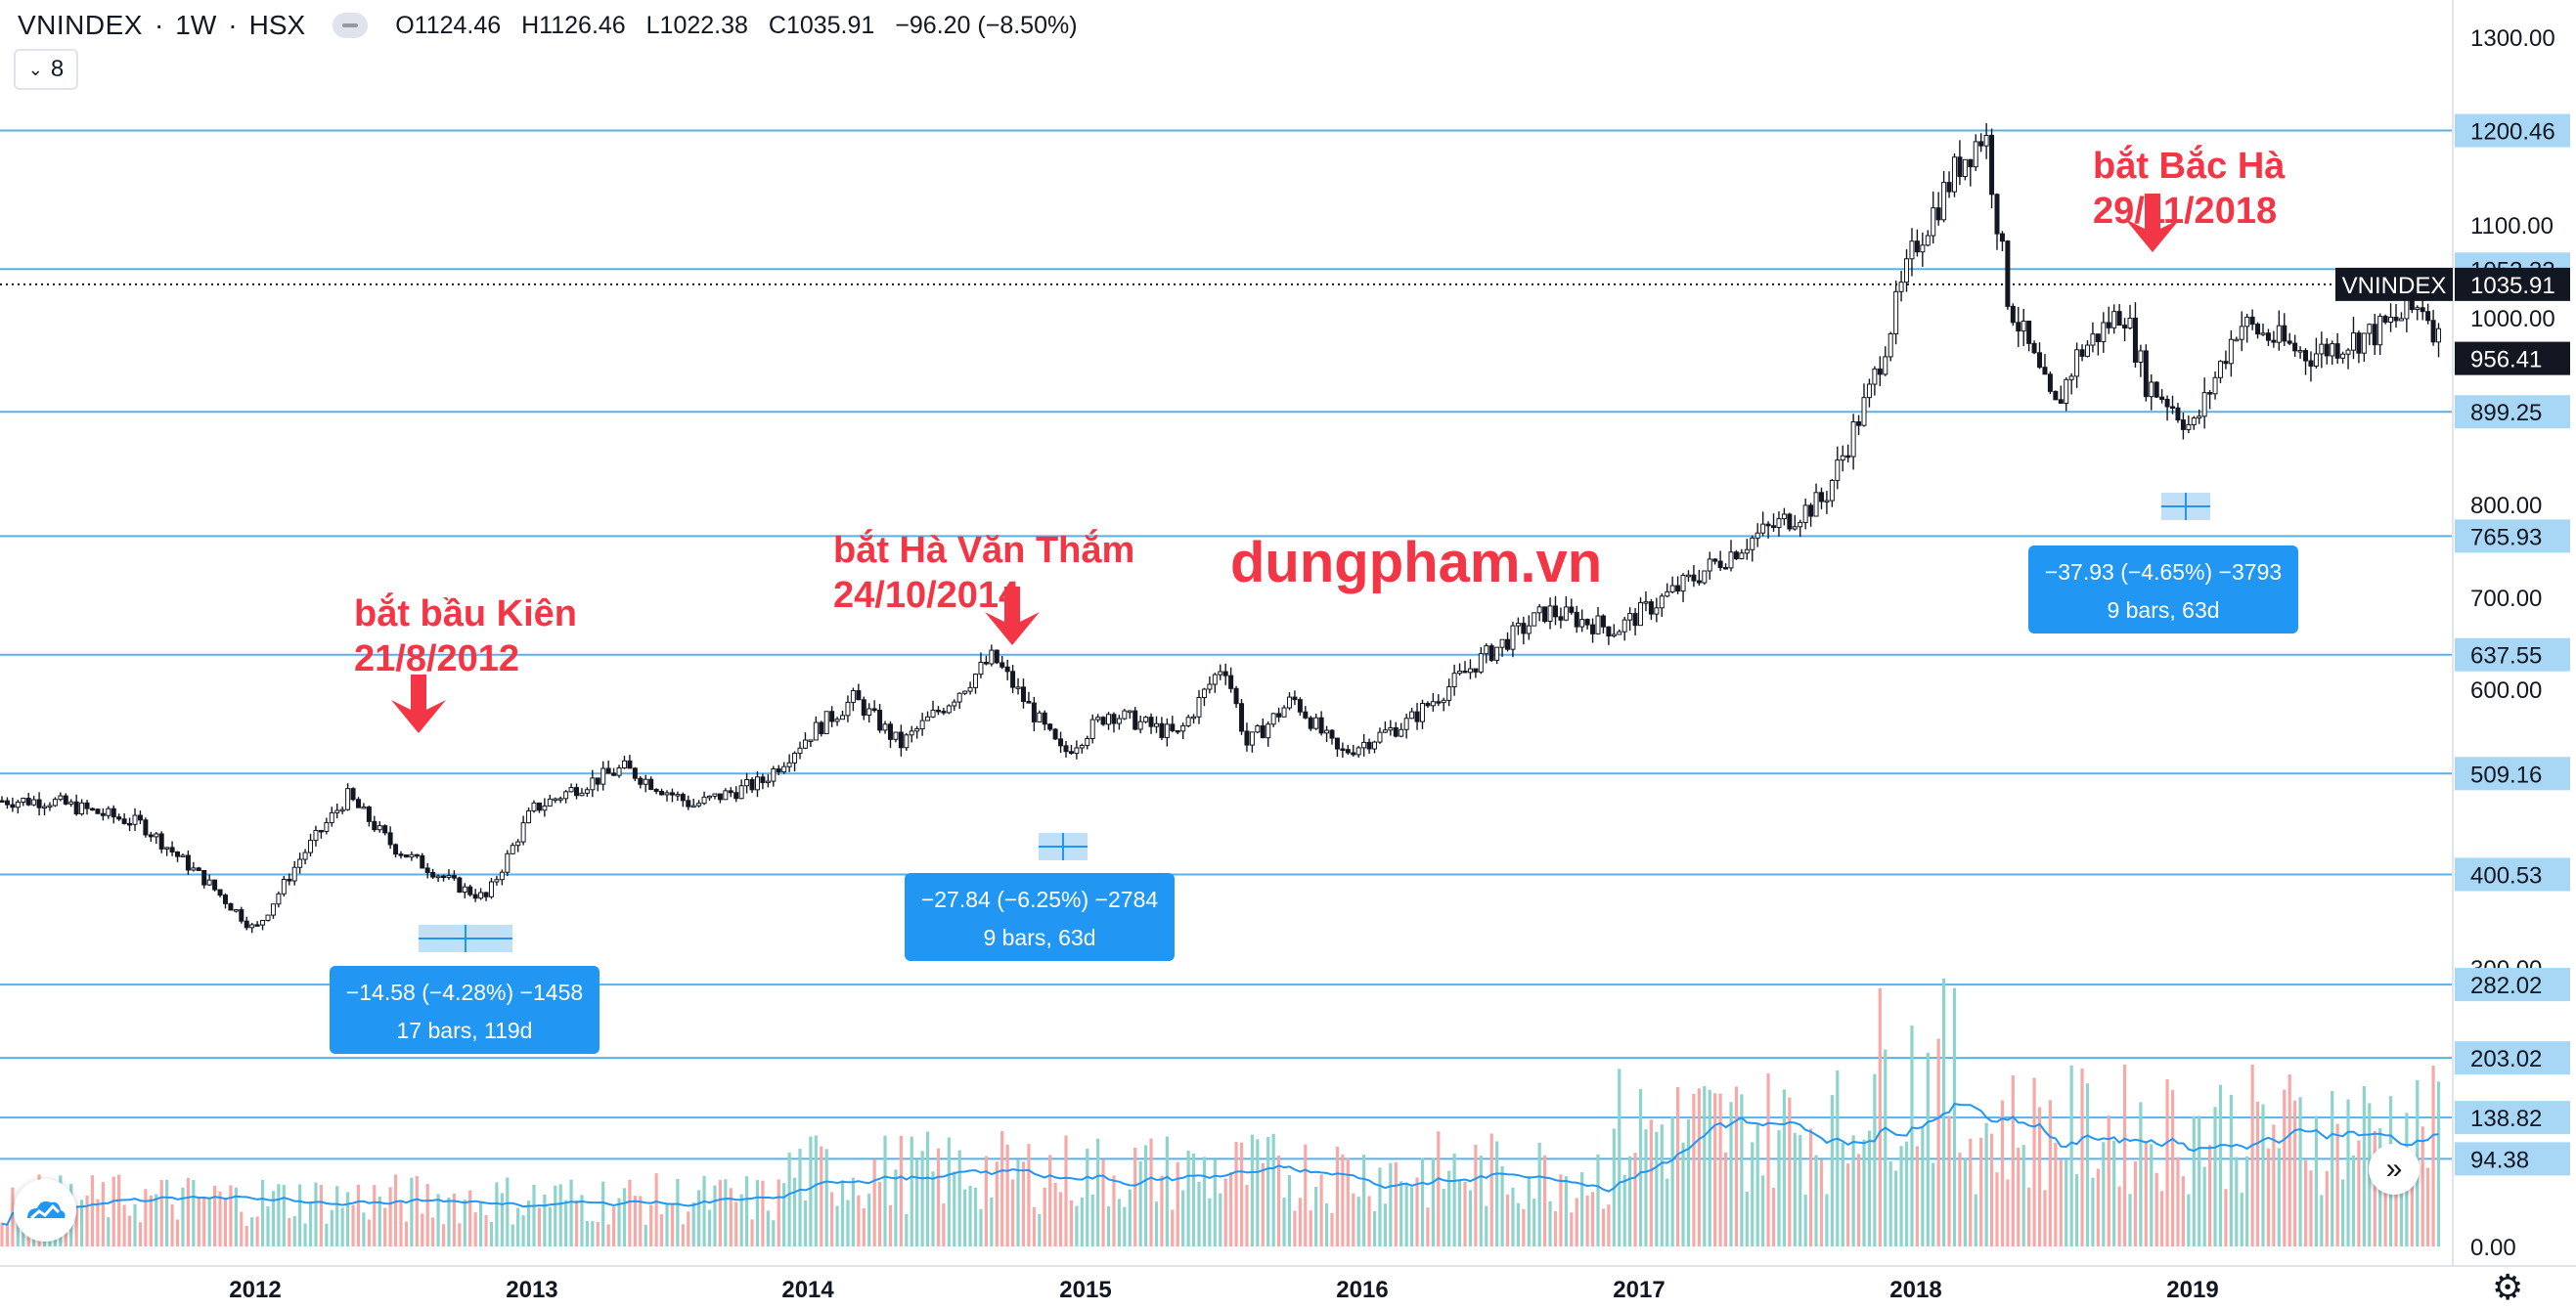 The height and width of the screenshot is (1310, 2576). Describe the element at coordinates (2506, 506) in the screenshot. I see `price-tick-label: 800.00` at that location.